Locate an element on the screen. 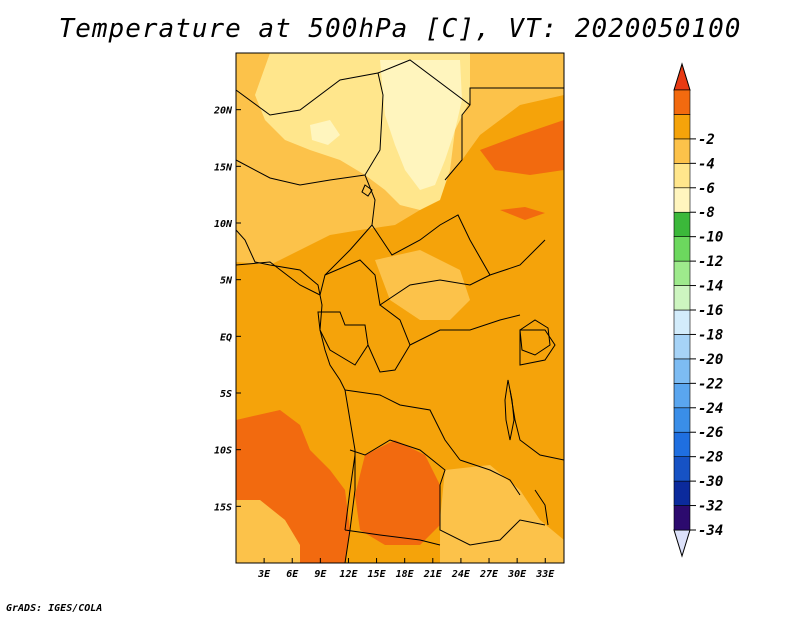  x-tick-label: 27E is located at coordinates (489, 574).